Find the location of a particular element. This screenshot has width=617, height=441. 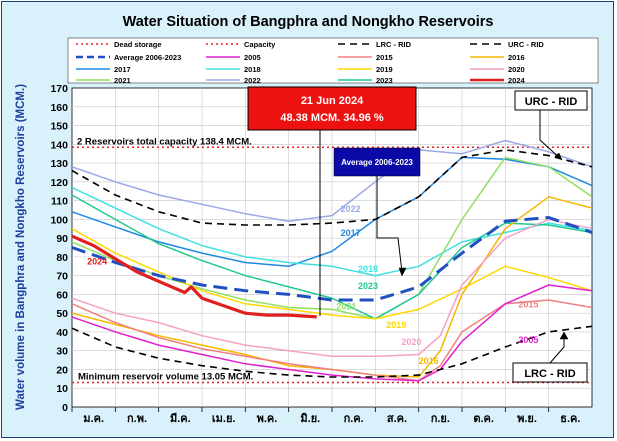

y-tick-label: 30 is located at coordinates (62, 352).